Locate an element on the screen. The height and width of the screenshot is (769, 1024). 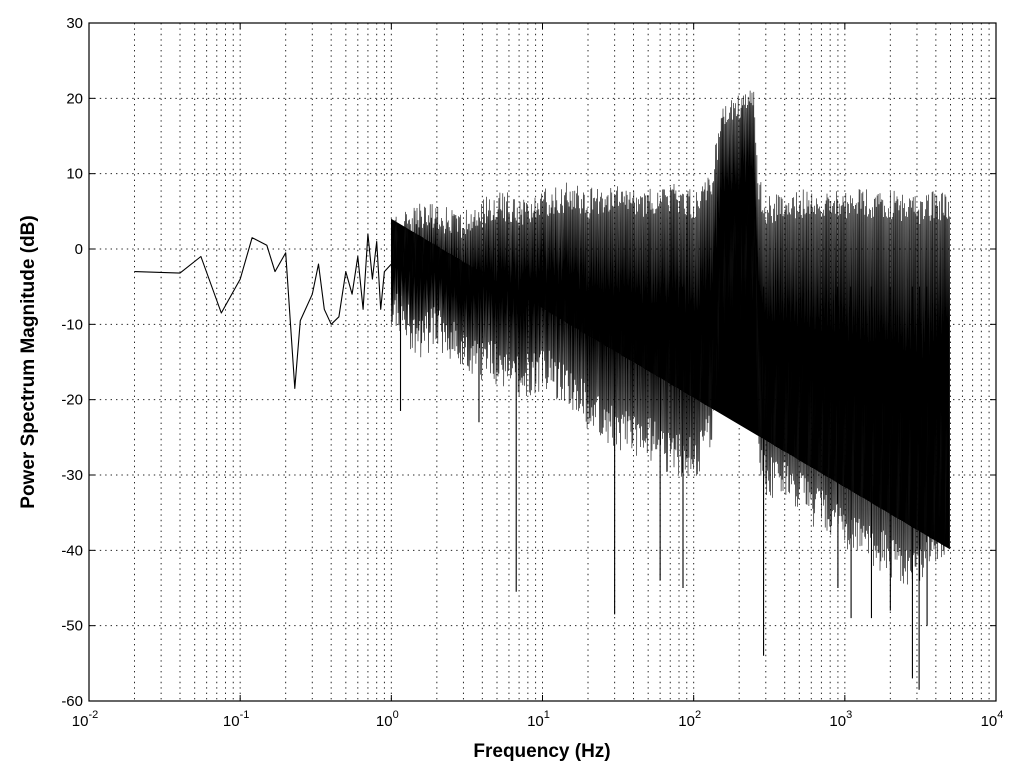
y-axis-label: Power Spectrum Magnitude (dB) is located at coordinates (28, 361).